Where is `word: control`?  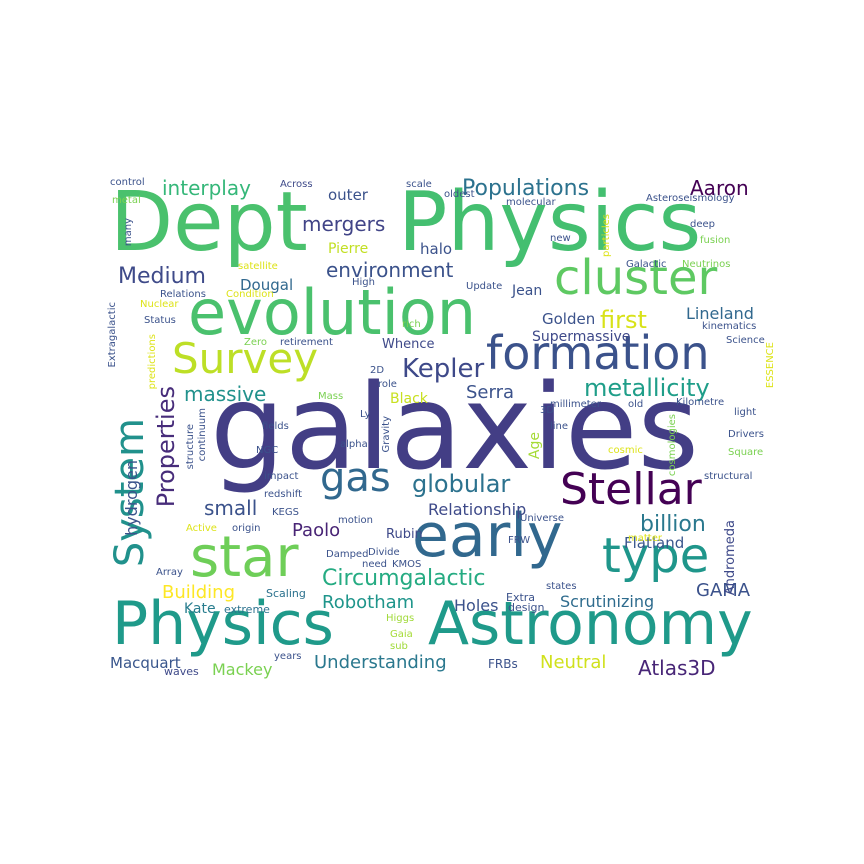
word: control is located at coordinates (127, 182).